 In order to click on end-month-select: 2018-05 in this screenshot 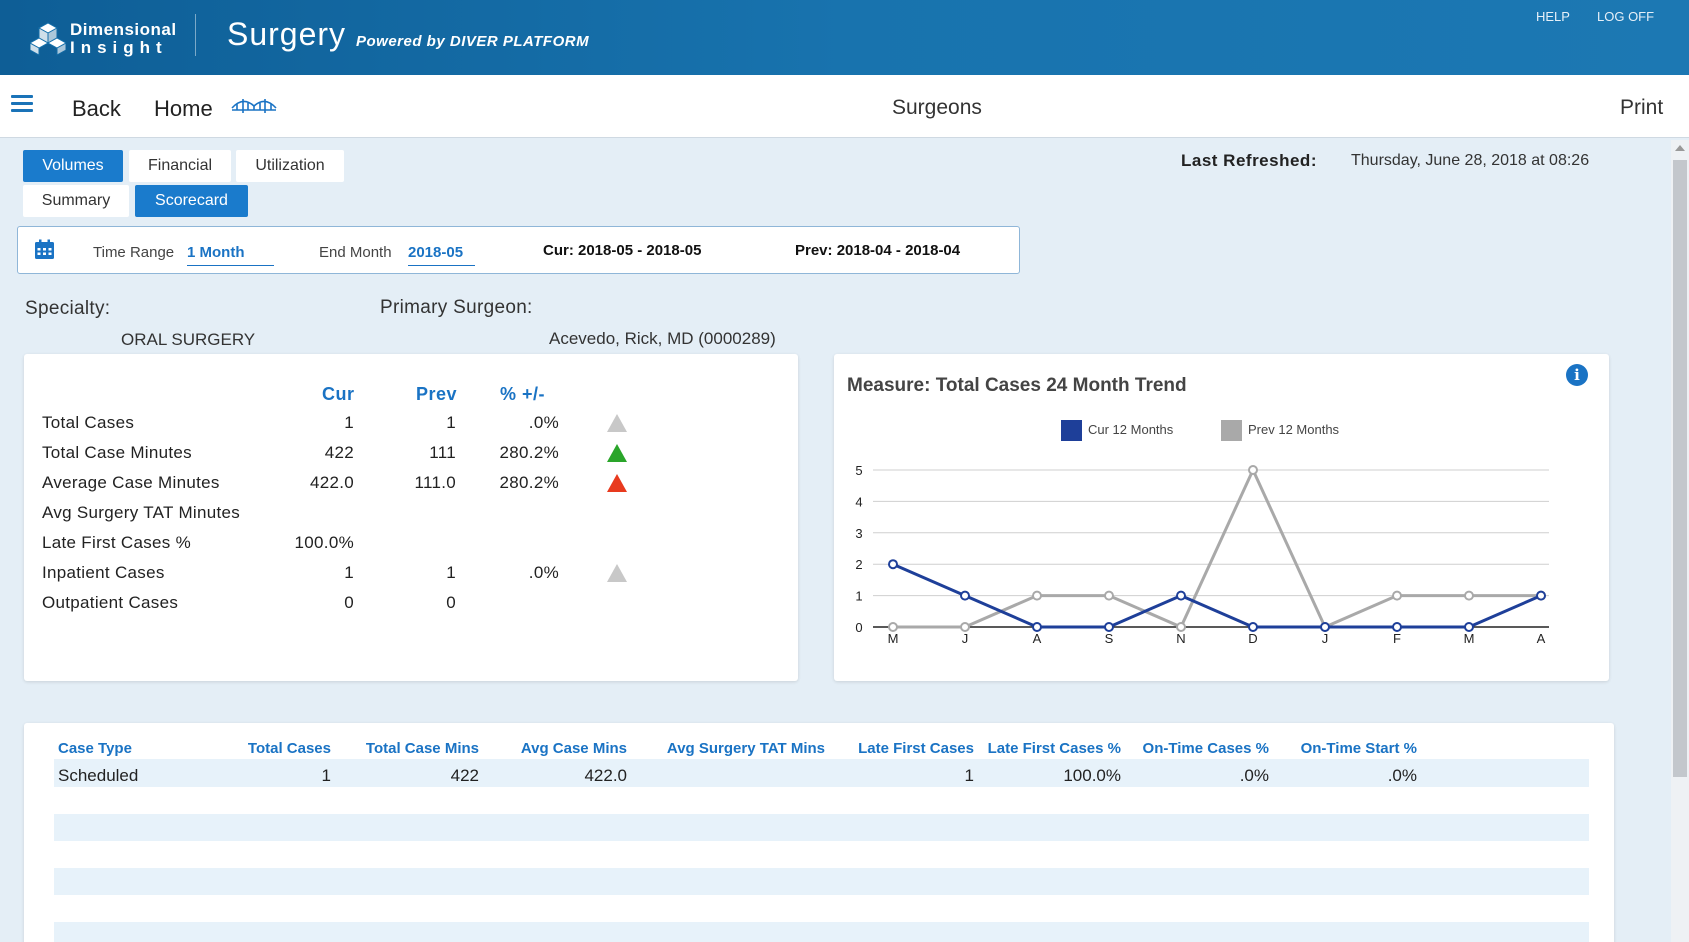, I will do `click(441, 255)`.